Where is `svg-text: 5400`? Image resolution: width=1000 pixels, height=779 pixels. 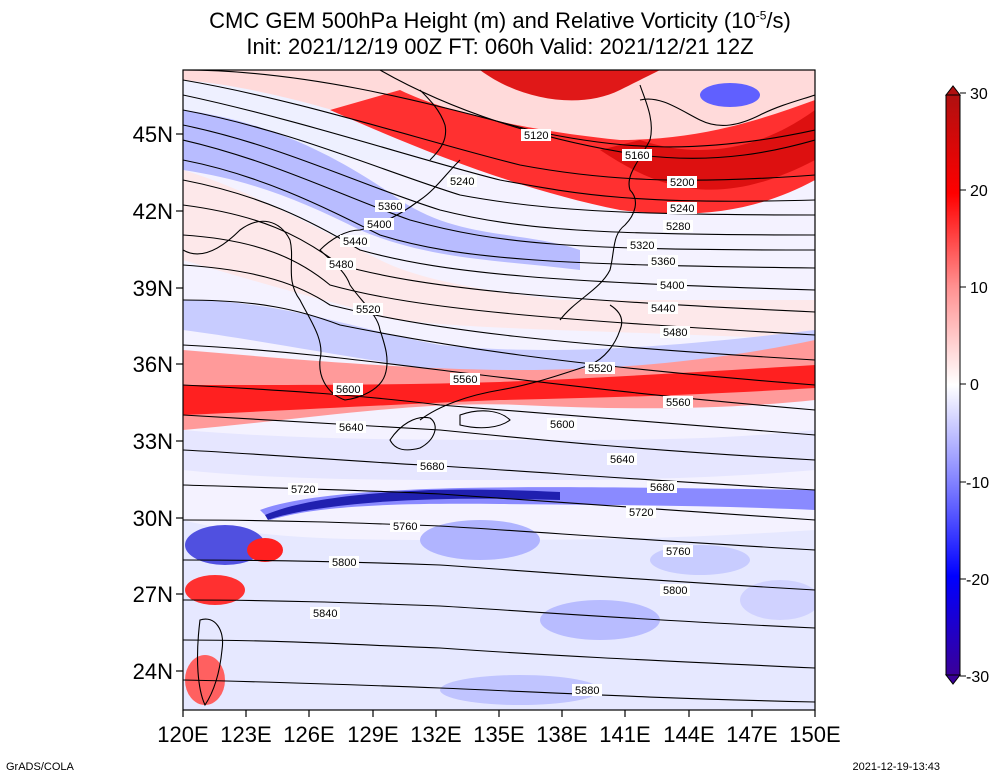 svg-text: 5400 is located at coordinates (672, 286).